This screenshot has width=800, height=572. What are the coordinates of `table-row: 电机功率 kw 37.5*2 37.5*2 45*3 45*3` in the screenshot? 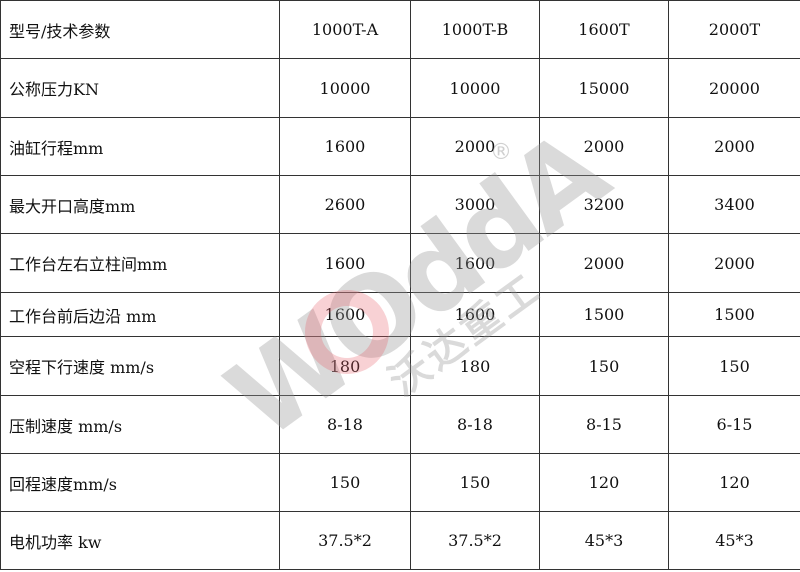 It's located at (400, 540).